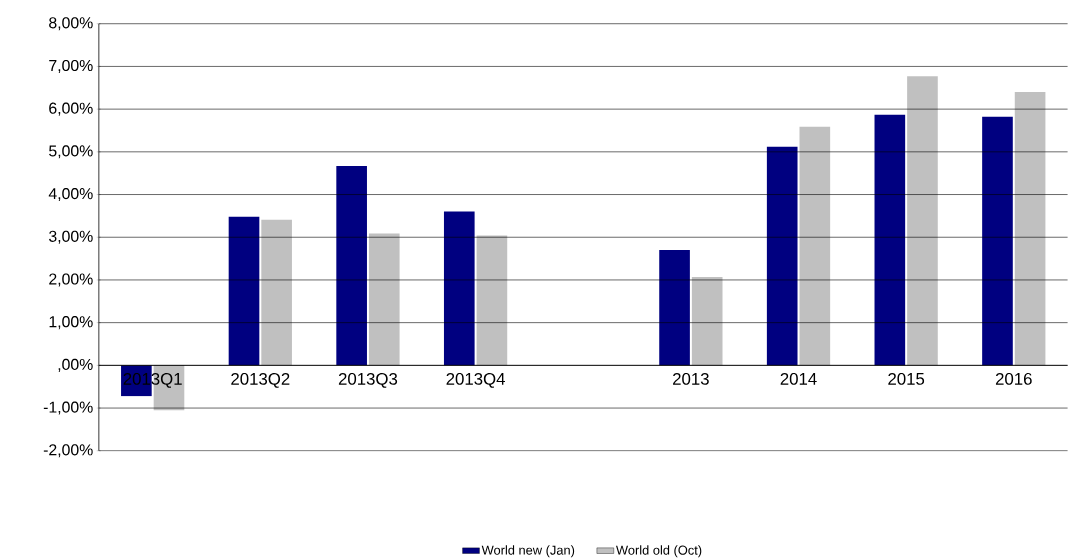 Image resolution: width=1068 pixels, height=560 pixels. Describe the element at coordinates (71, 109) in the screenshot. I see `y-tick-label: 6,00%` at that location.